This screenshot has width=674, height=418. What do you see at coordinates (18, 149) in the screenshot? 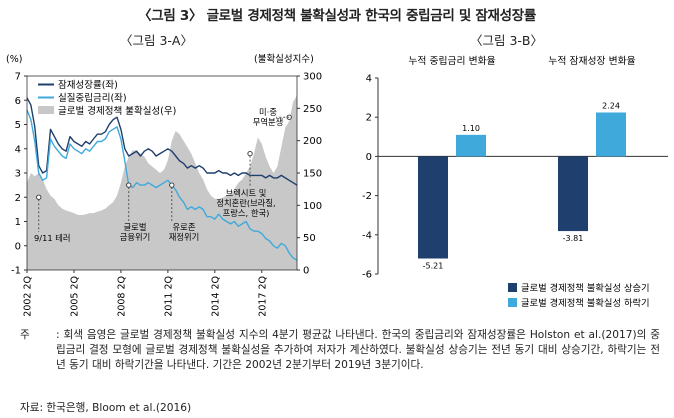
I see `y-left-tick-label: 4` at bounding box center [18, 149].